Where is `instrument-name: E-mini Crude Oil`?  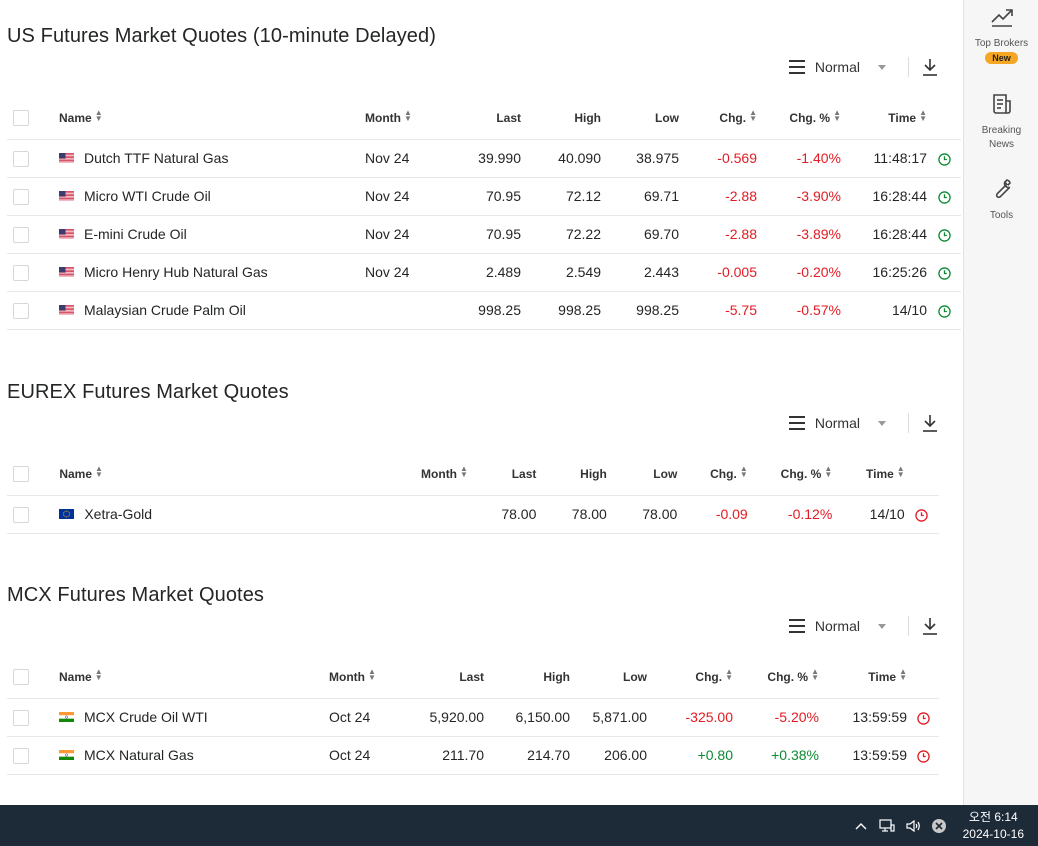 instrument-name: E-mini Crude Oil is located at coordinates (212, 234).